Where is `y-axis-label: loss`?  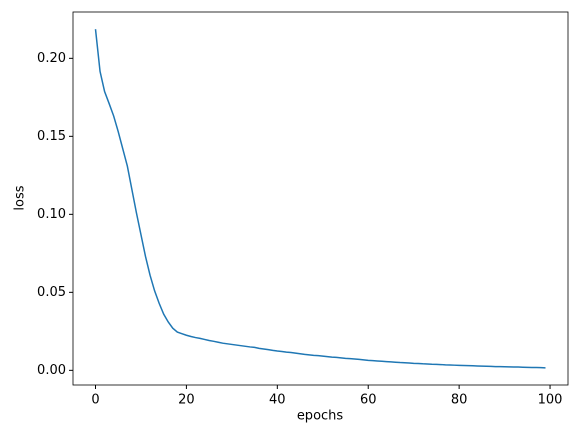 y-axis-label: loss is located at coordinates (20, 197).